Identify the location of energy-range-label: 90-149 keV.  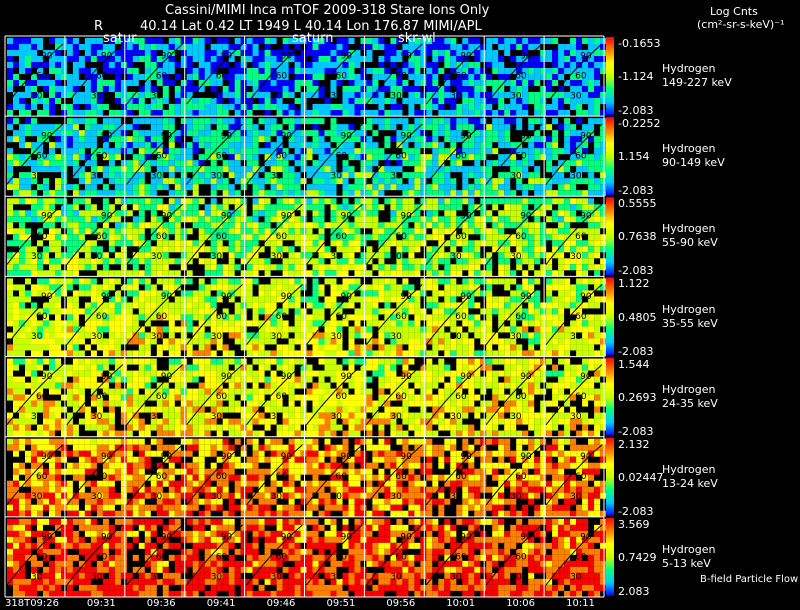
(693, 162).